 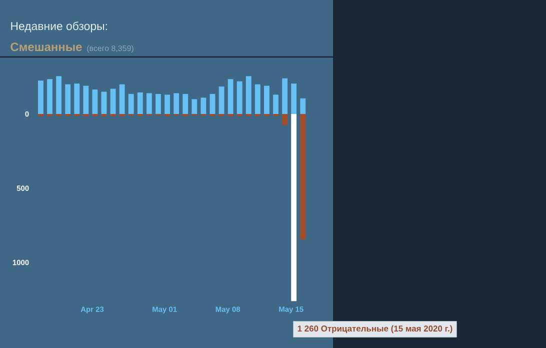 I want to click on chart-title: Недавние обзоры:, so click(x=59, y=27).